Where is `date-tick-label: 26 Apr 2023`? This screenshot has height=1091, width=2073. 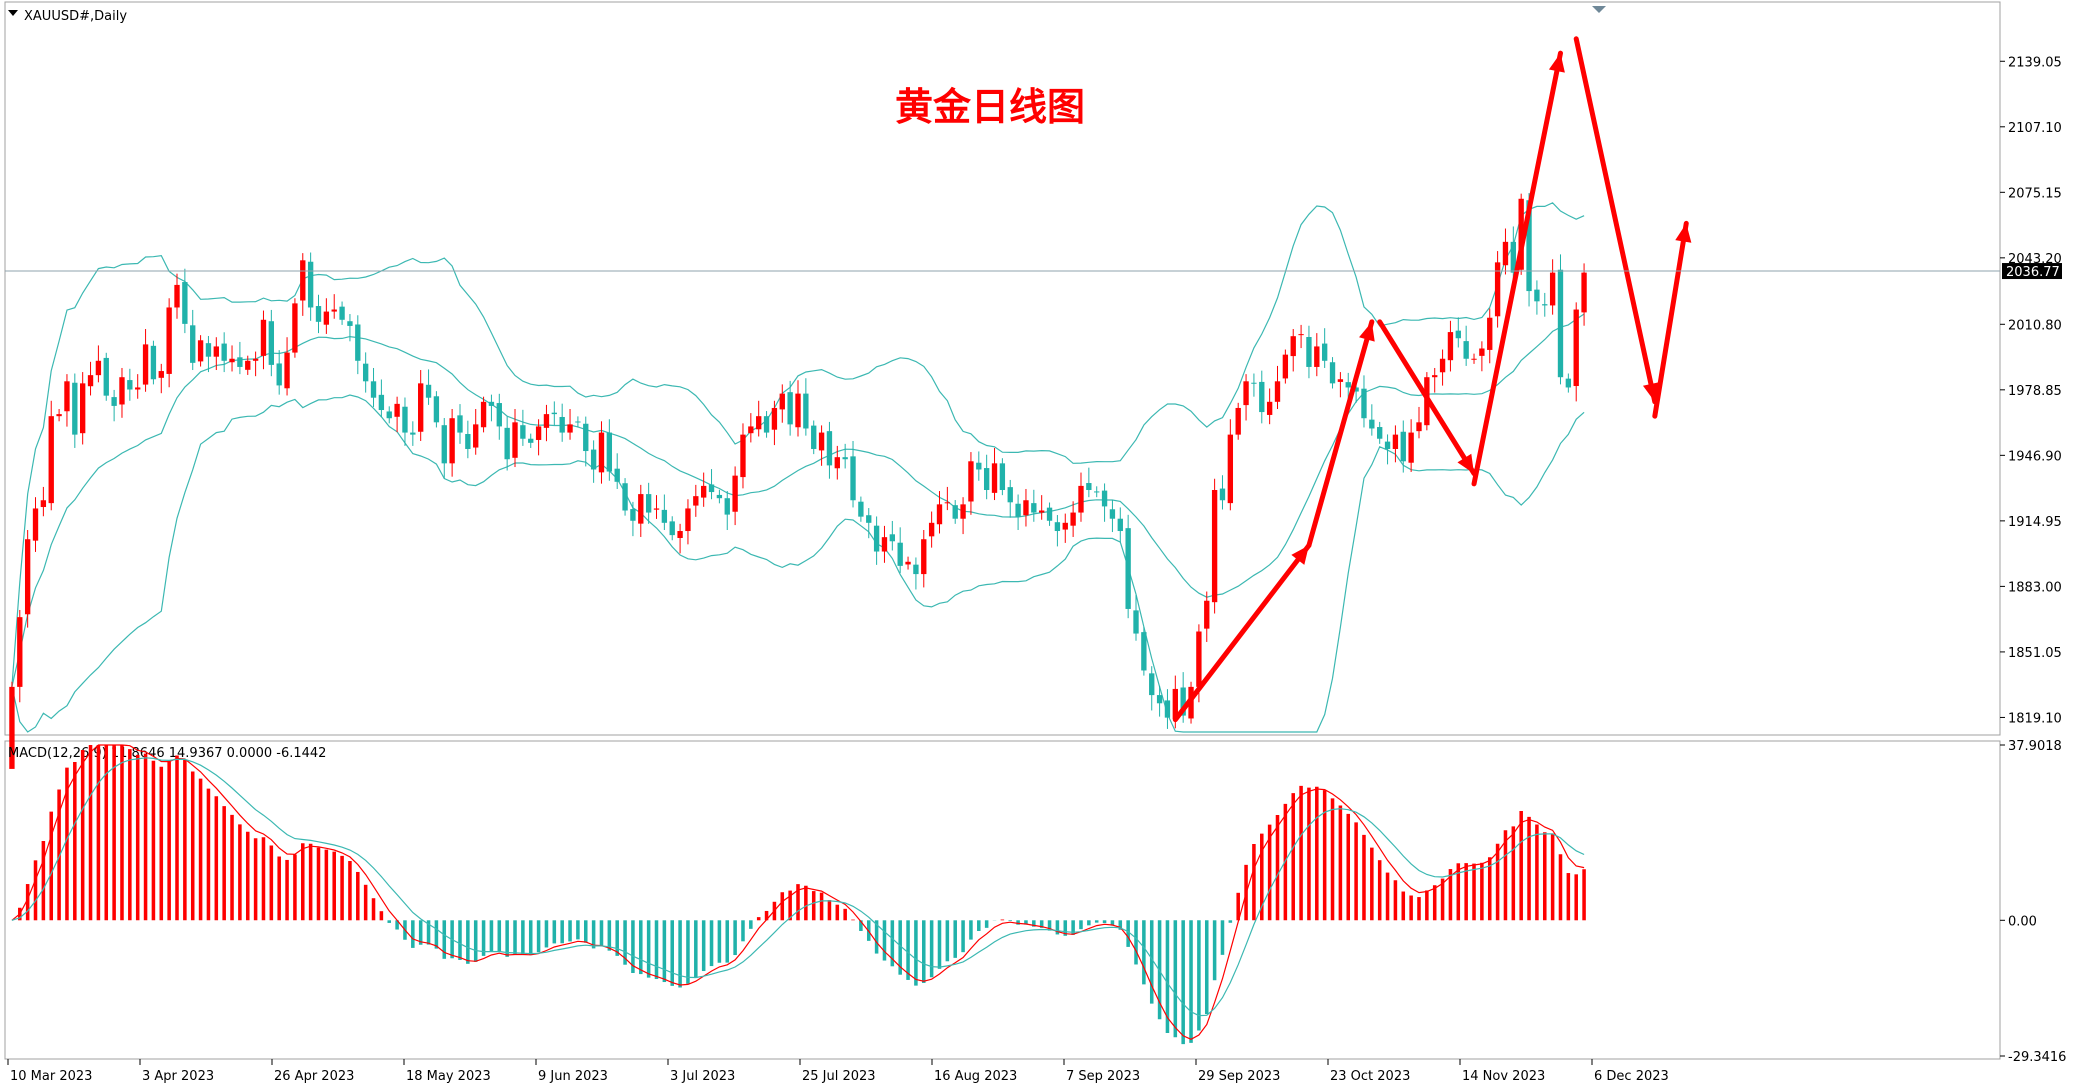
date-tick-label: 26 Apr 2023 is located at coordinates (314, 1076).